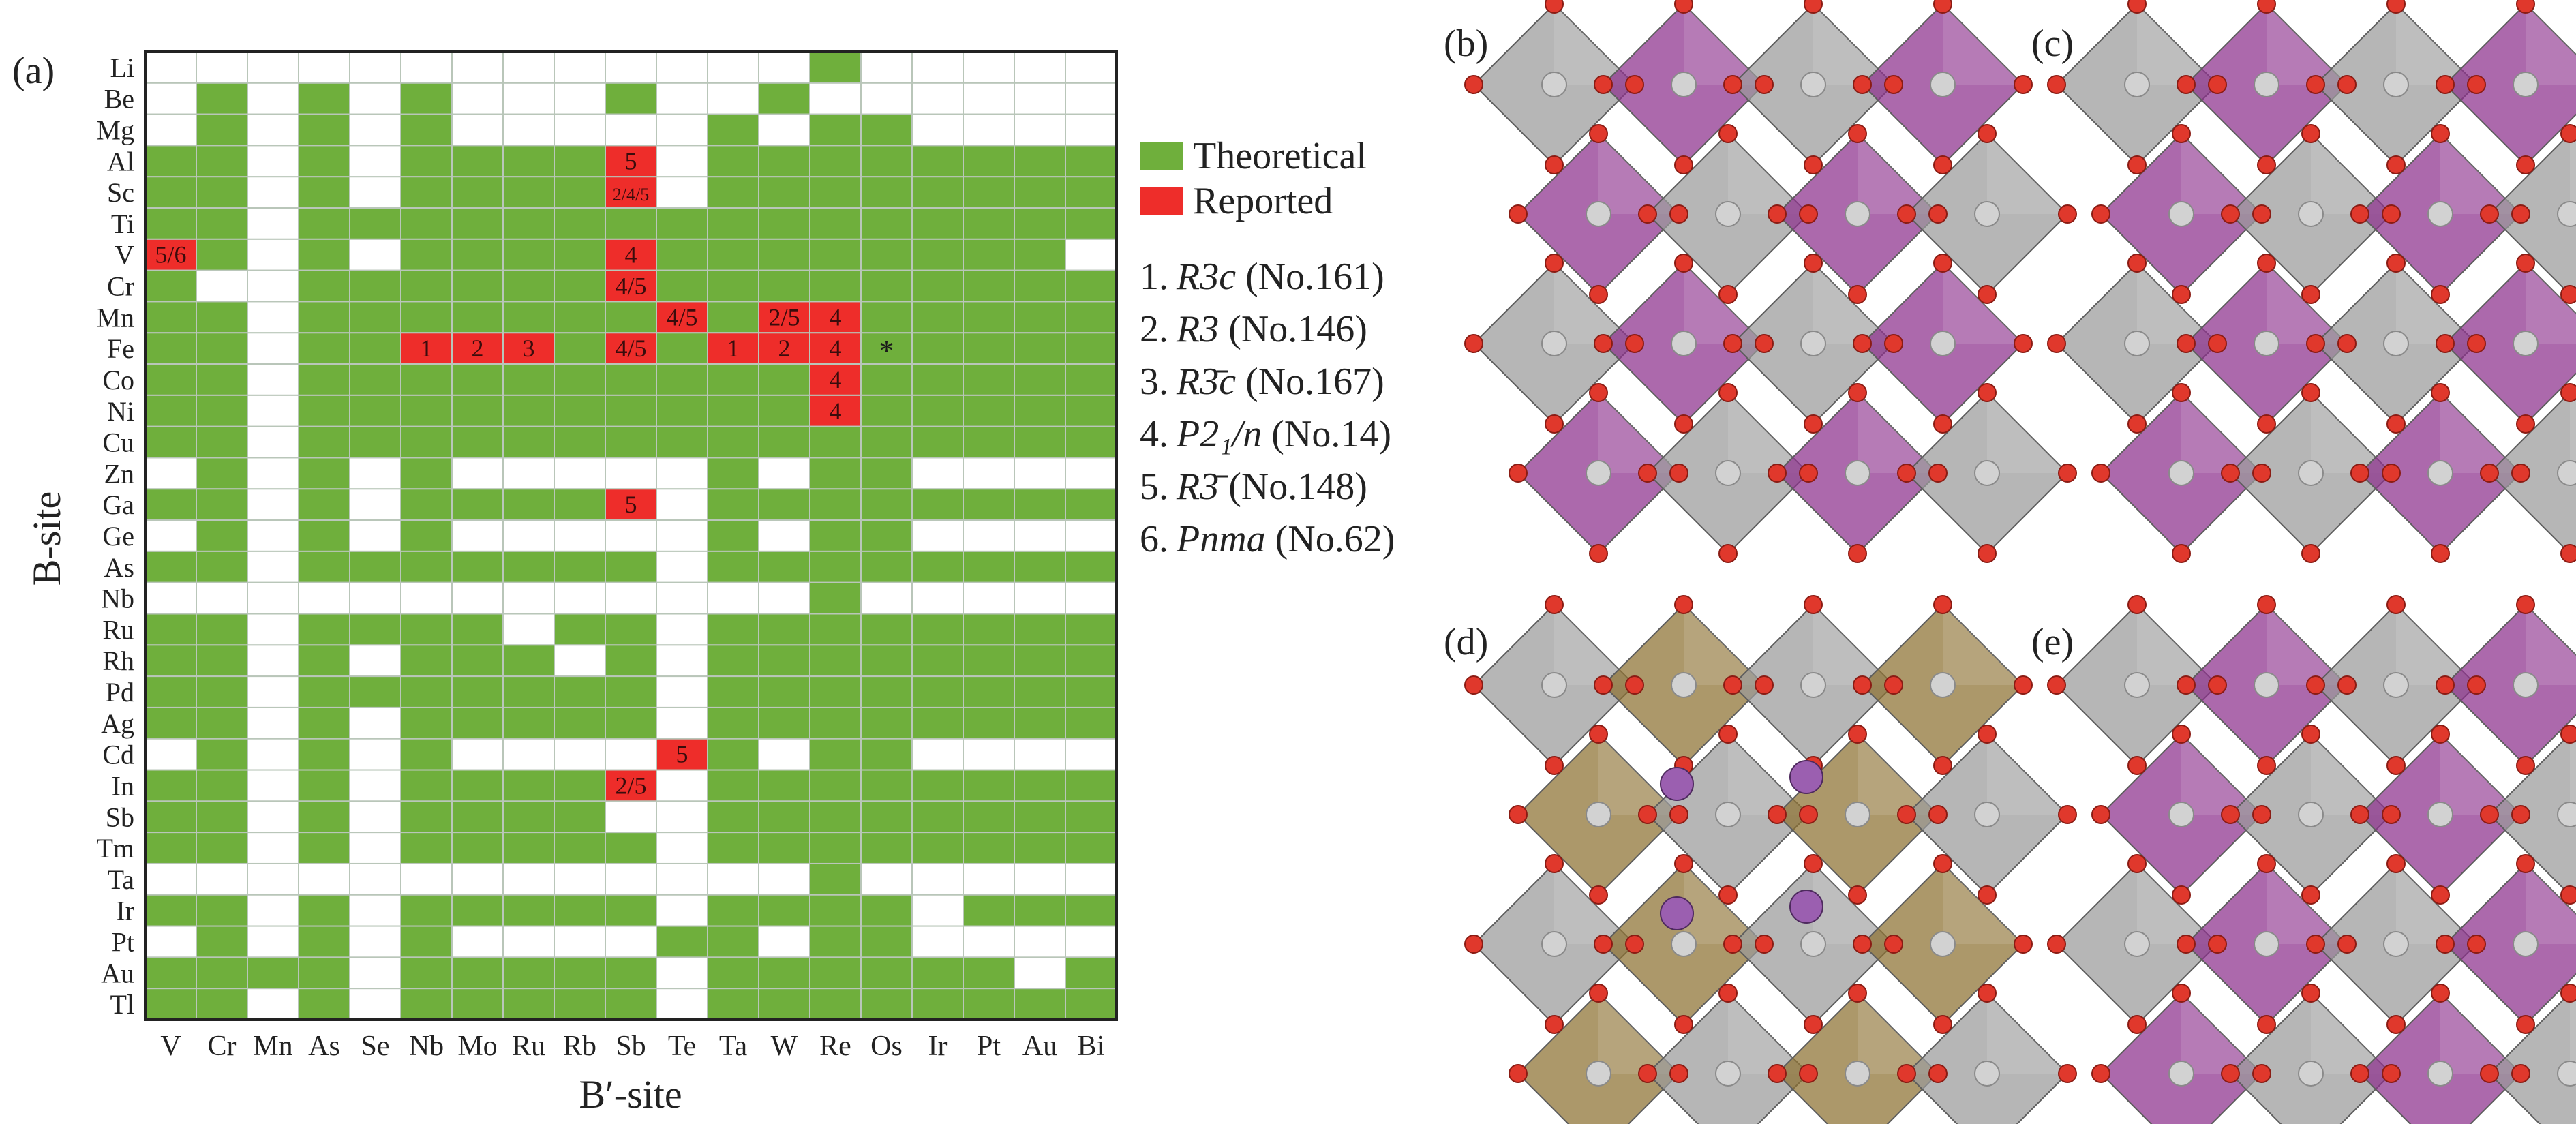 Image resolution: width=2576 pixels, height=1124 pixels. I want to click on space-group-item: 1. R3c (No.161), so click(1330, 277).